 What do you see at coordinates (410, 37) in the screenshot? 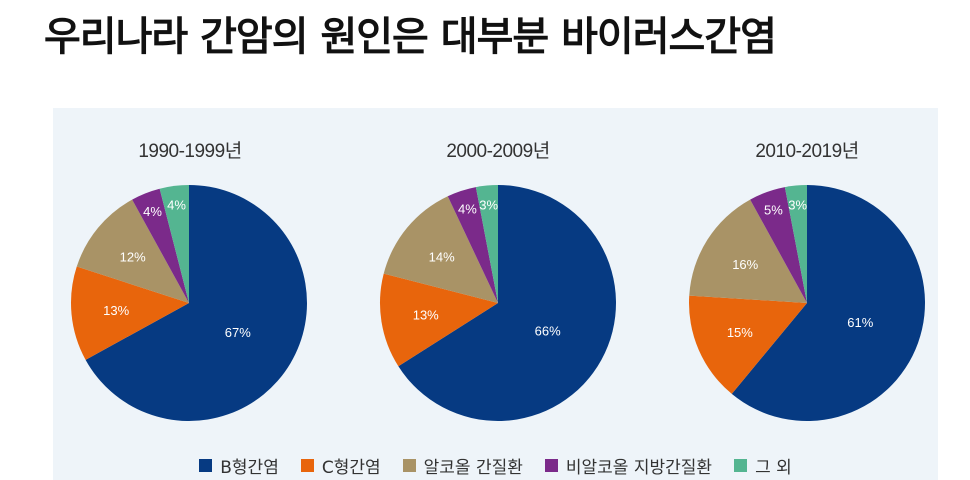
I see `page-title: 우리나라 간암의 원인은 대부분 바이러스간염` at bounding box center [410, 37].